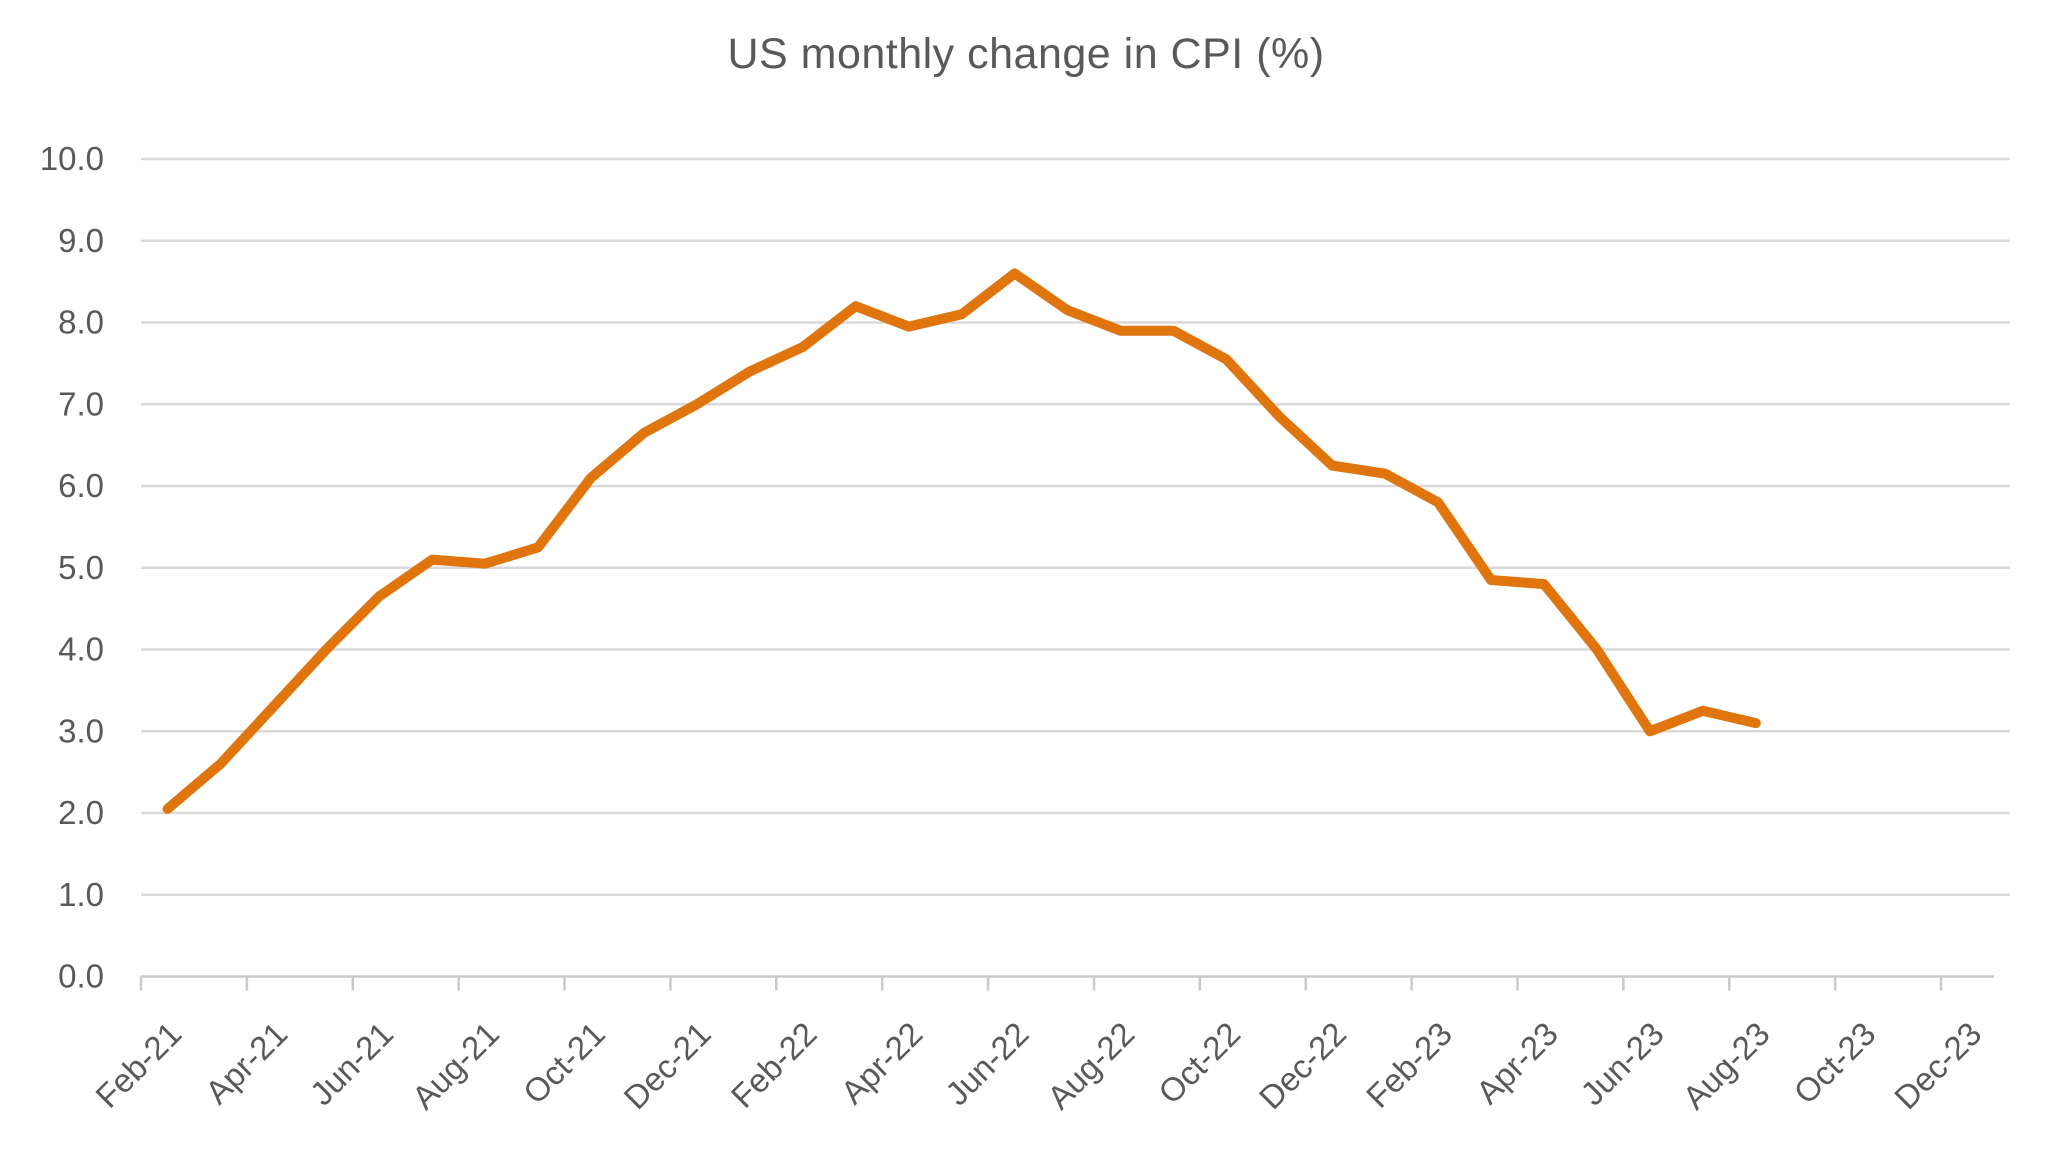 This screenshot has width=2052, height=1155. Describe the element at coordinates (72, 158) in the screenshot. I see `y-axis-tick-label: 10.0` at that location.